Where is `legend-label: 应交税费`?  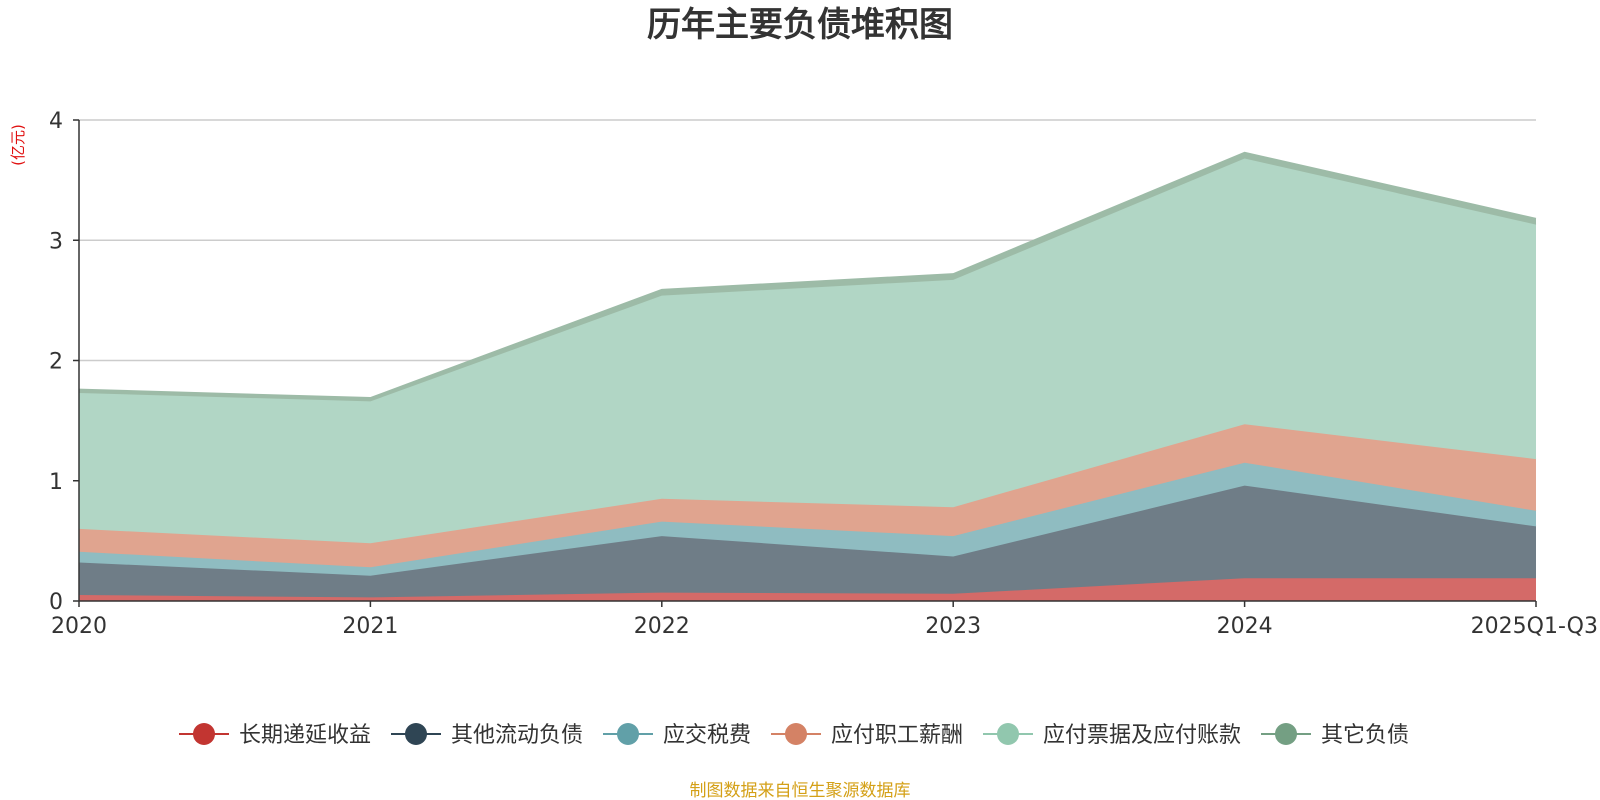 legend-label: 应交税费 is located at coordinates (707, 735).